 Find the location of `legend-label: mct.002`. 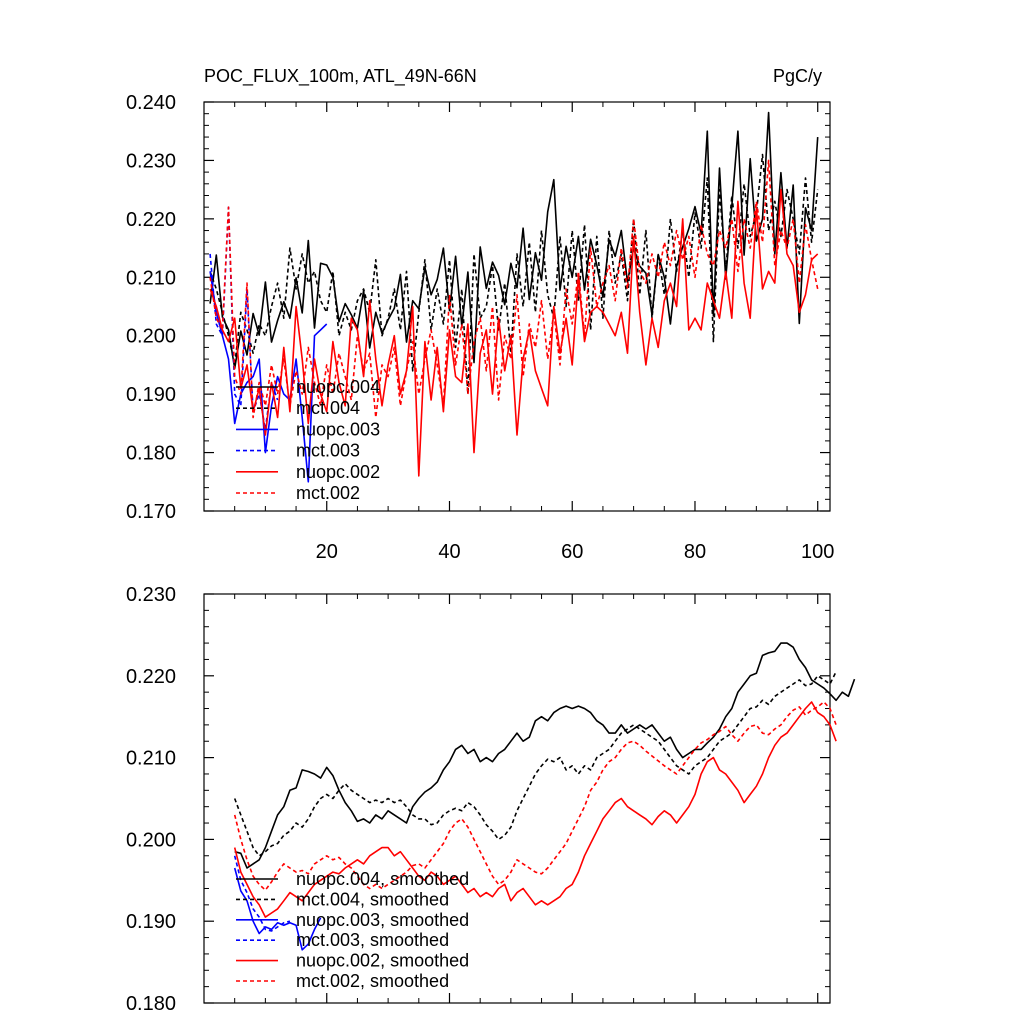

legend-label: mct.002 is located at coordinates (328, 493).